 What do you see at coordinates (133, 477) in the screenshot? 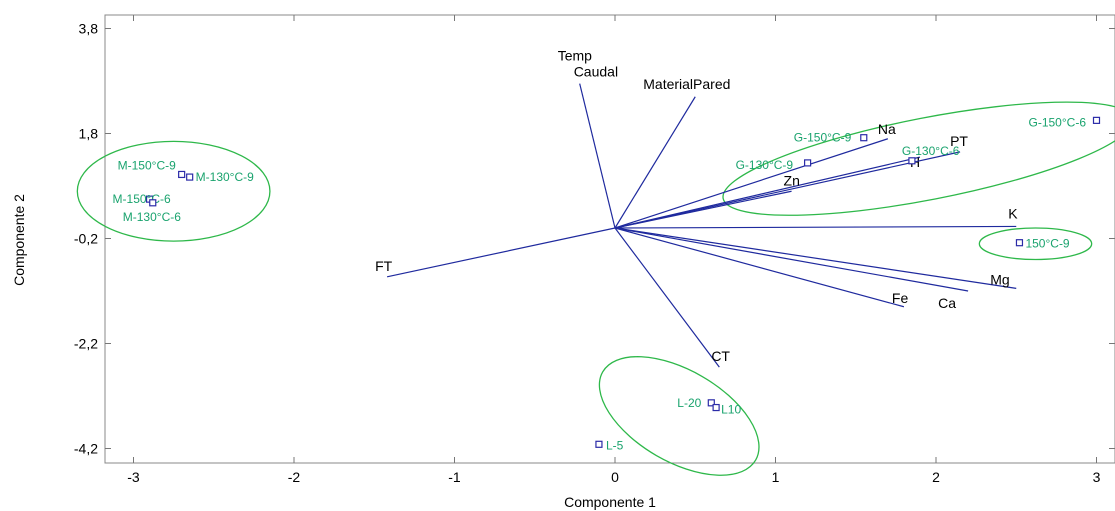
I see `x-tick-label: -3` at bounding box center [133, 477].